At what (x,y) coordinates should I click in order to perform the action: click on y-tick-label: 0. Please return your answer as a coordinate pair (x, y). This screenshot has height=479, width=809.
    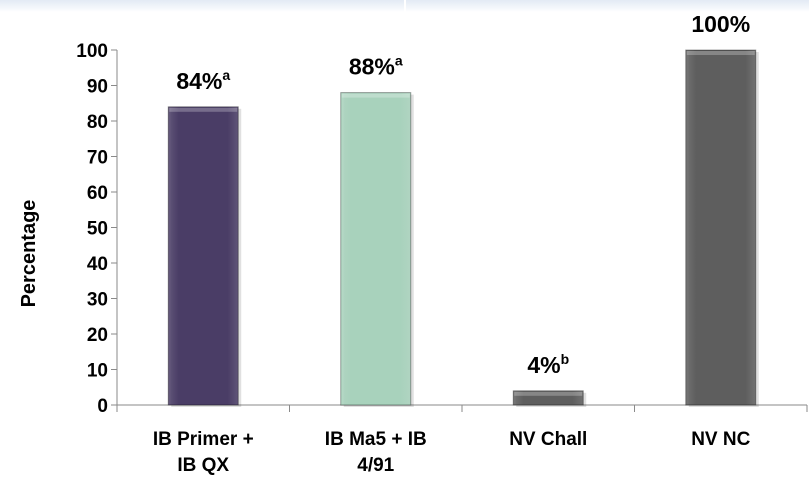
    Looking at the image, I should click on (102, 406).